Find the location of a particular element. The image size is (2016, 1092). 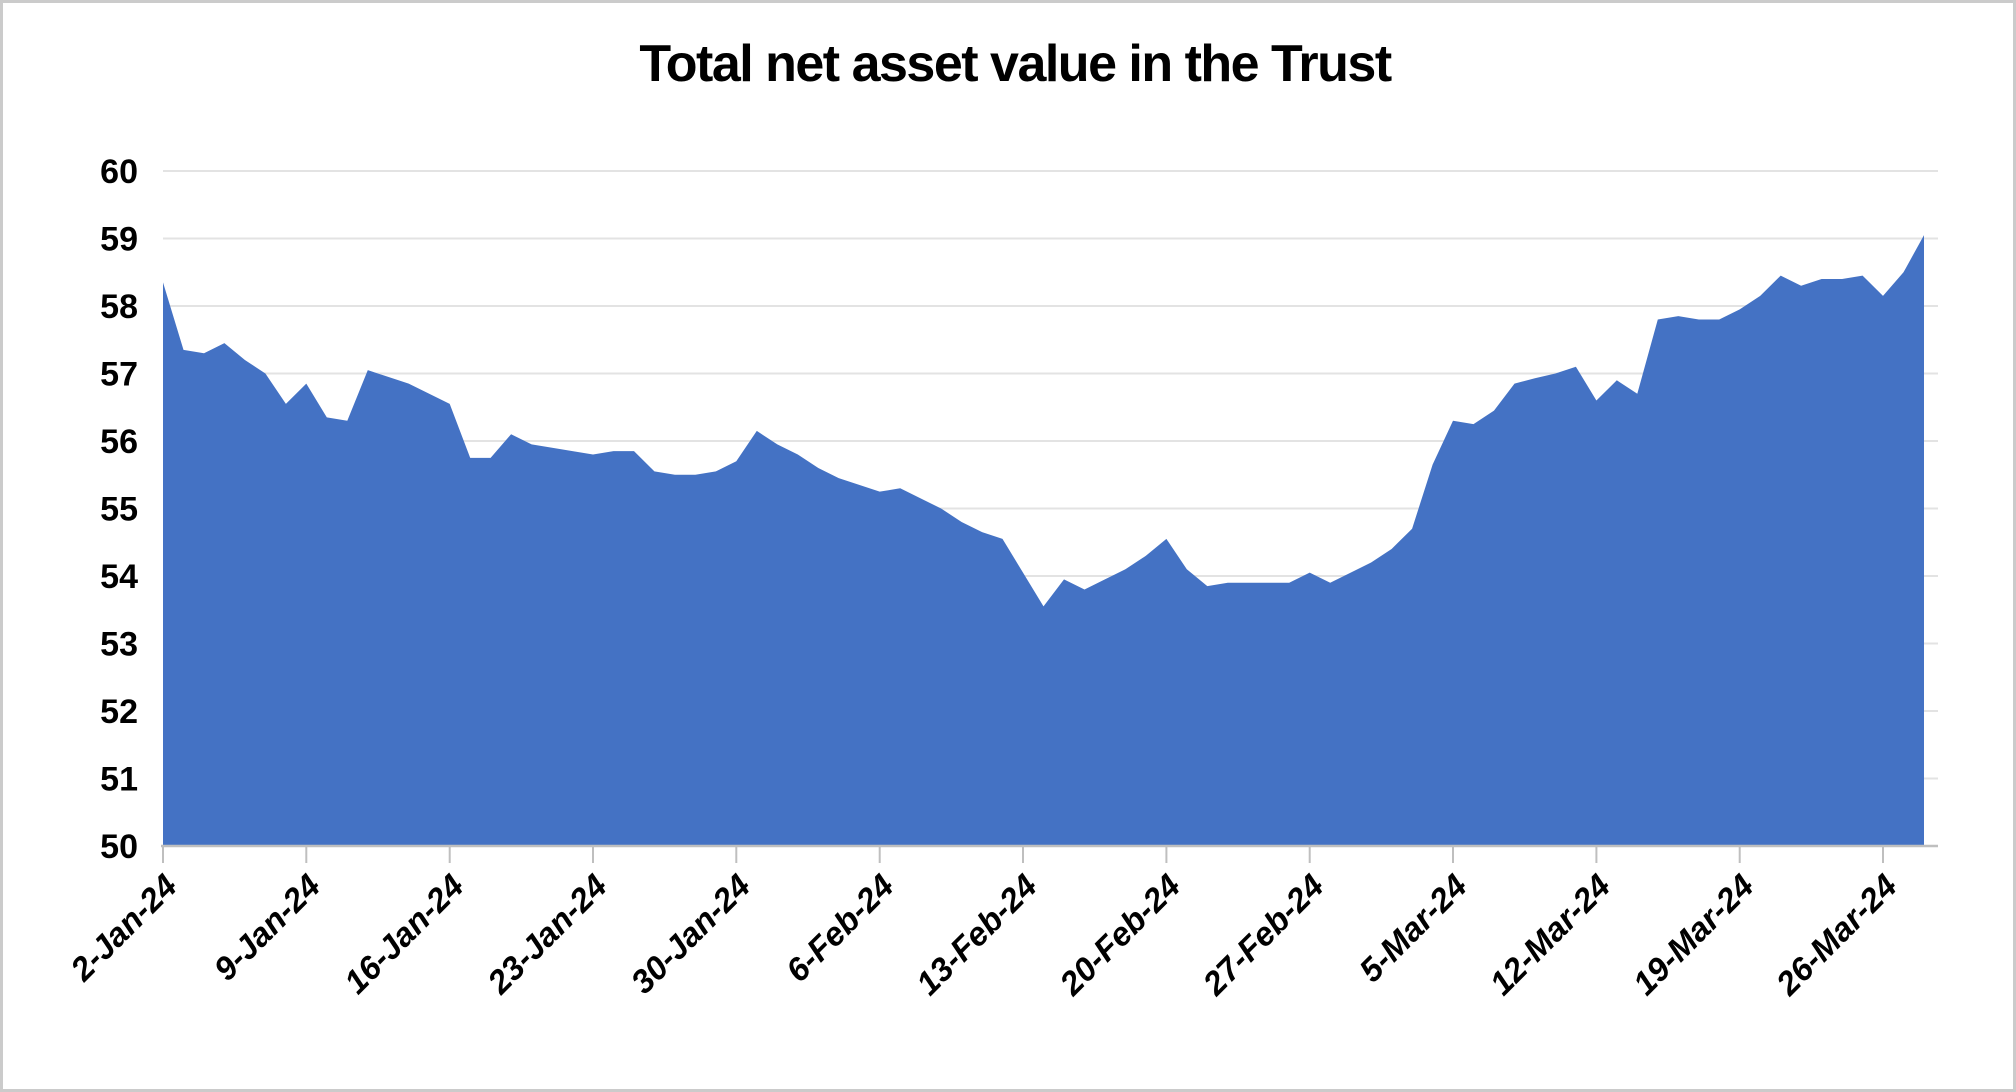

y-axis-label: 53 is located at coordinates (119, 645).